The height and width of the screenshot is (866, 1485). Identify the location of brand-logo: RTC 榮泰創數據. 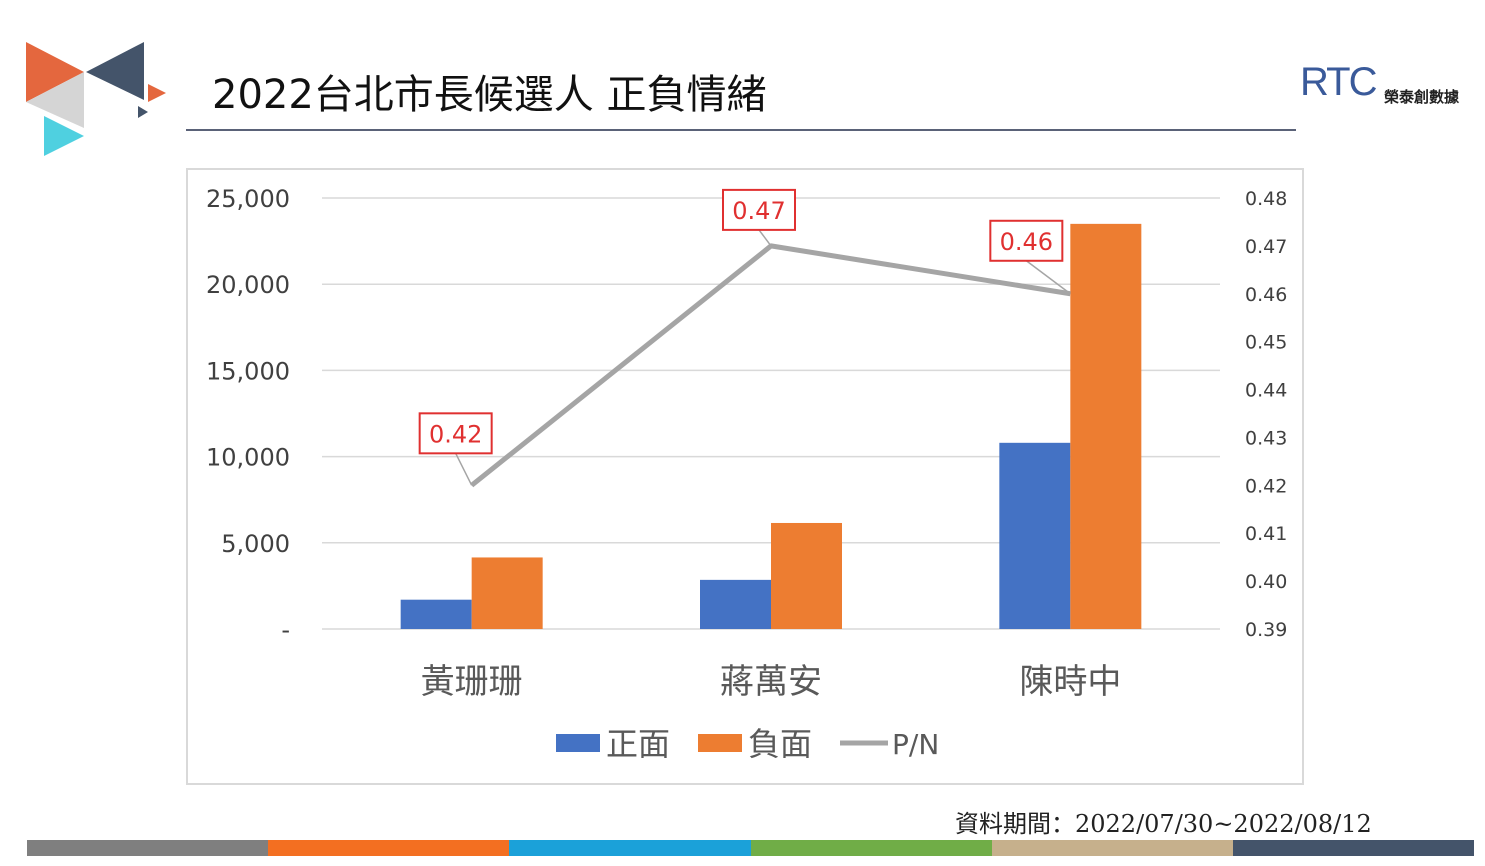
(1390, 88).